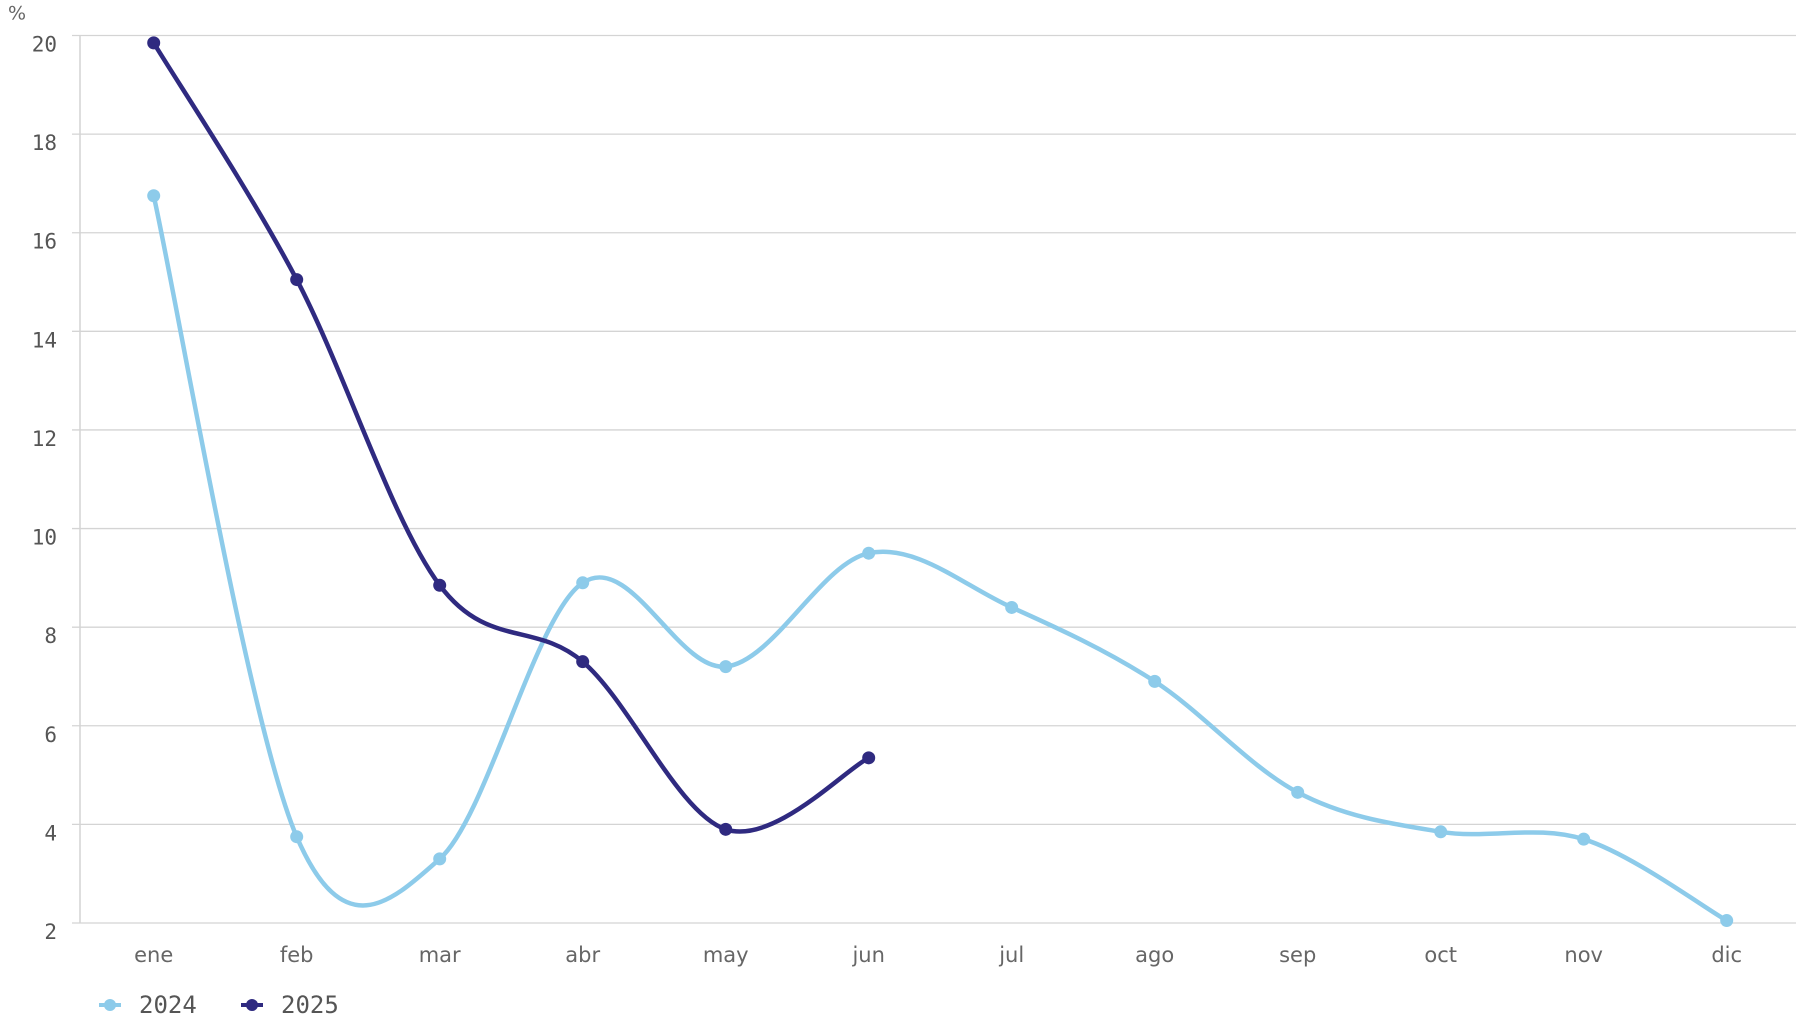 The width and height of the screenshot is (1798, 1019). What do you see at coordinates (1583, 955) in the screenshot?
I see `x-tick-label: nov` at bounding box center [1583, 955].